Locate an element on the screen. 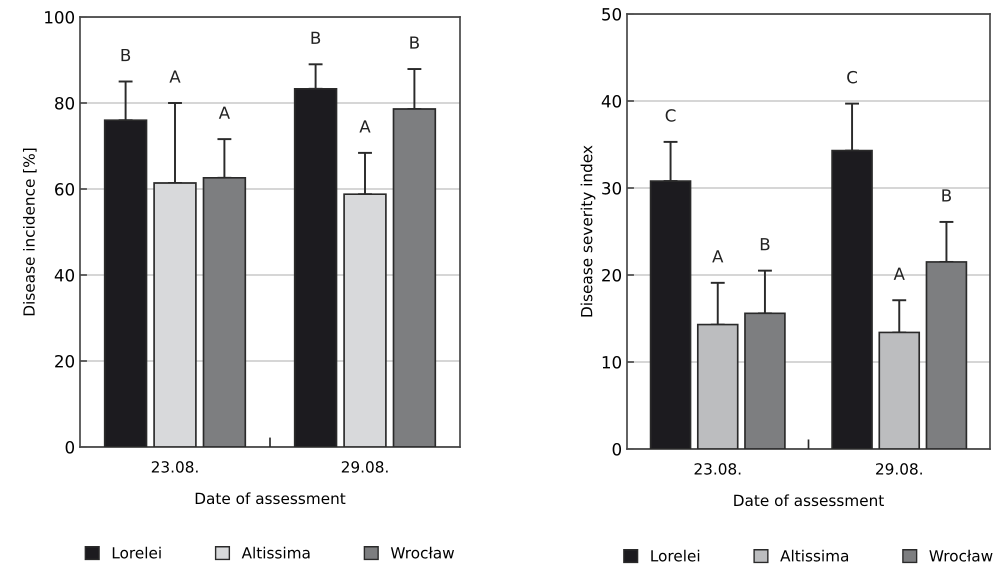 The width and height of the screenshot is (997, 567). y-axis-title: Disease incidence [%] is located at coordinates (29, 232).